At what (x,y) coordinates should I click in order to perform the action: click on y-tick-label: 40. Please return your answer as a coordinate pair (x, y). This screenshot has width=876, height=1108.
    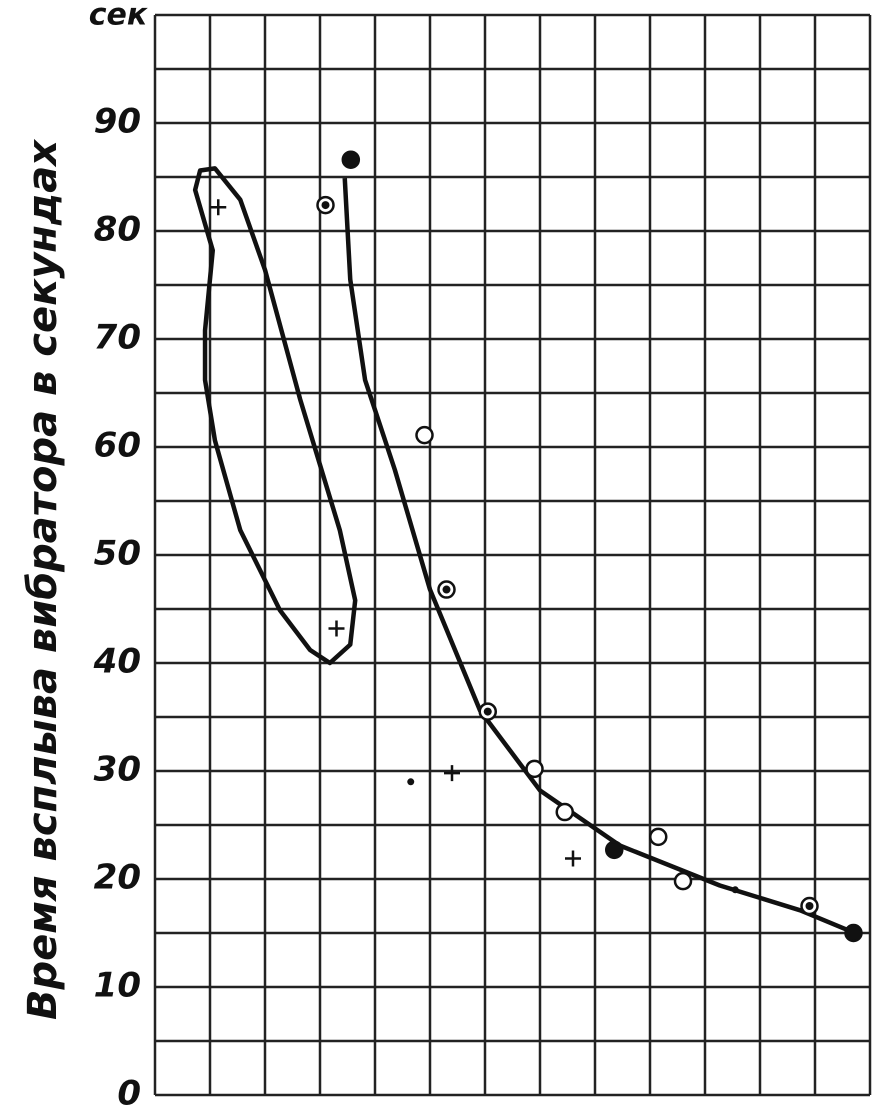
    Looking at the image, I should click on (117, 662).